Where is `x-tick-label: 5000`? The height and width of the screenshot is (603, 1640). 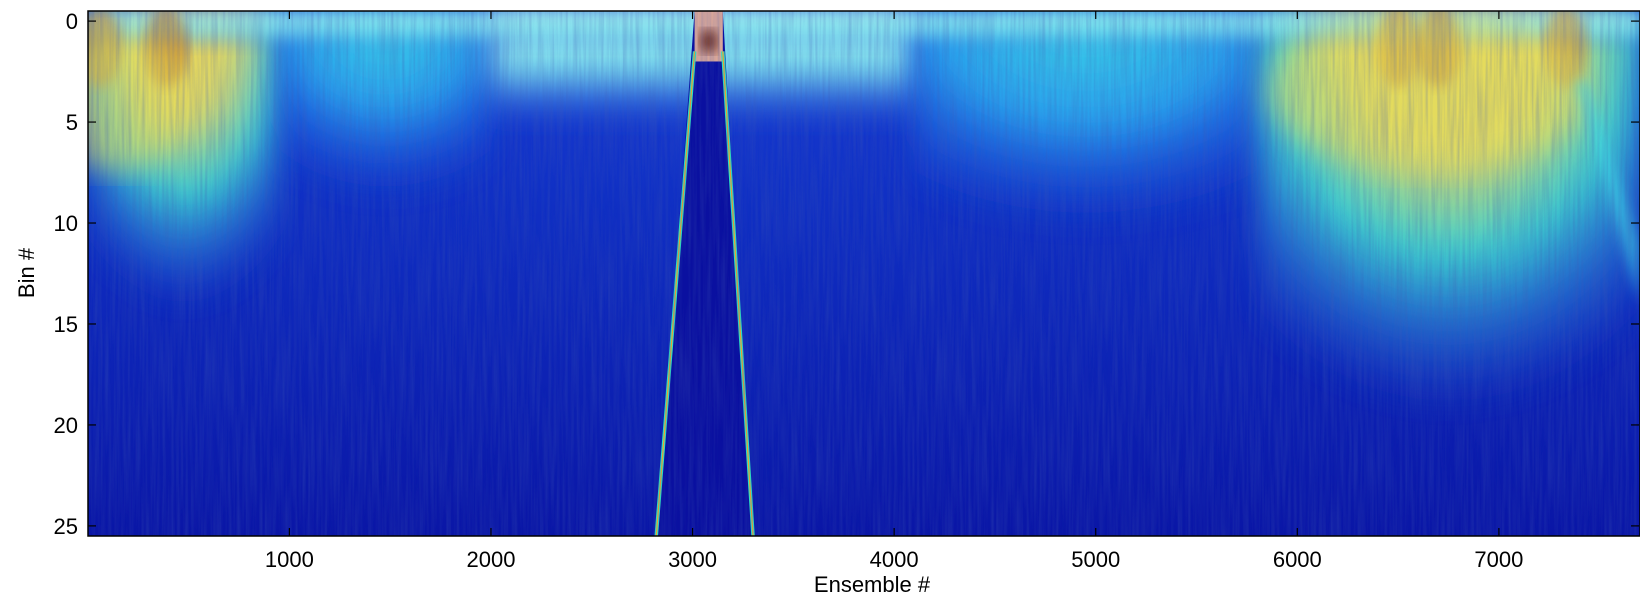 x-tick-label: 5000 is located at coordinates (1095, 559).